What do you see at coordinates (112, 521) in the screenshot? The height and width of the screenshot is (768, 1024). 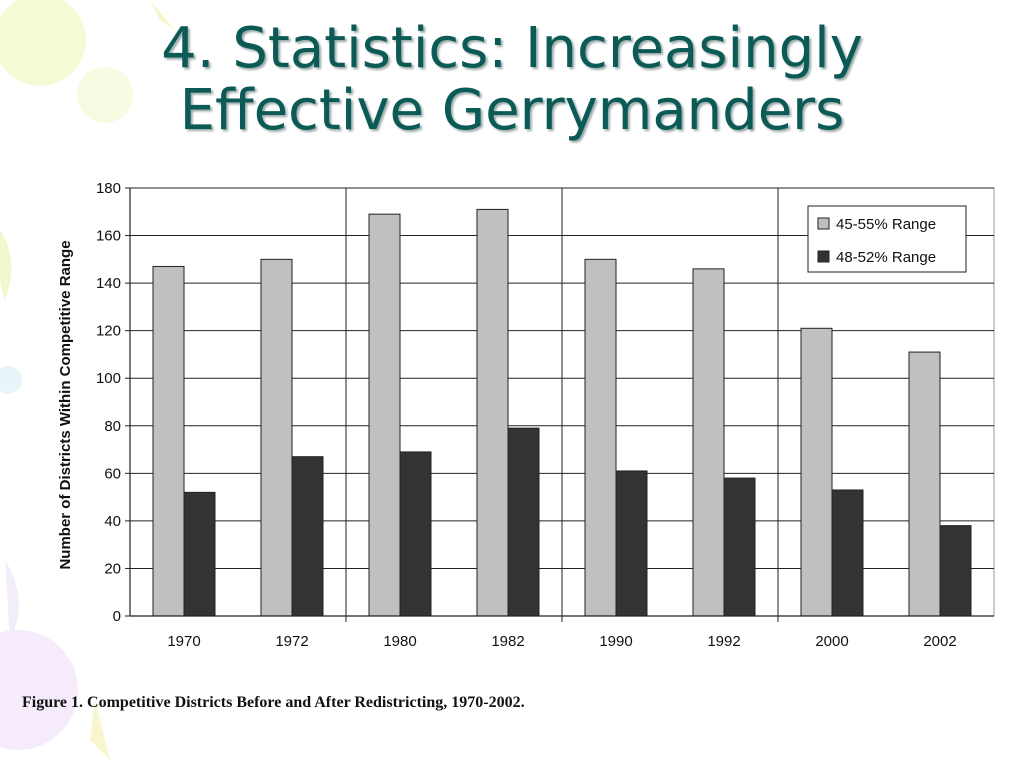 I see `y-tick-label: 40` at bounding box center [112, 521].